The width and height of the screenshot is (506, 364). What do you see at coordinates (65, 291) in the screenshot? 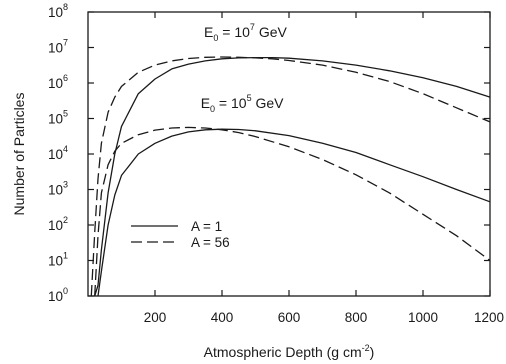
I see `y-tick-exponent: 0` at bounding box center [65, 291].